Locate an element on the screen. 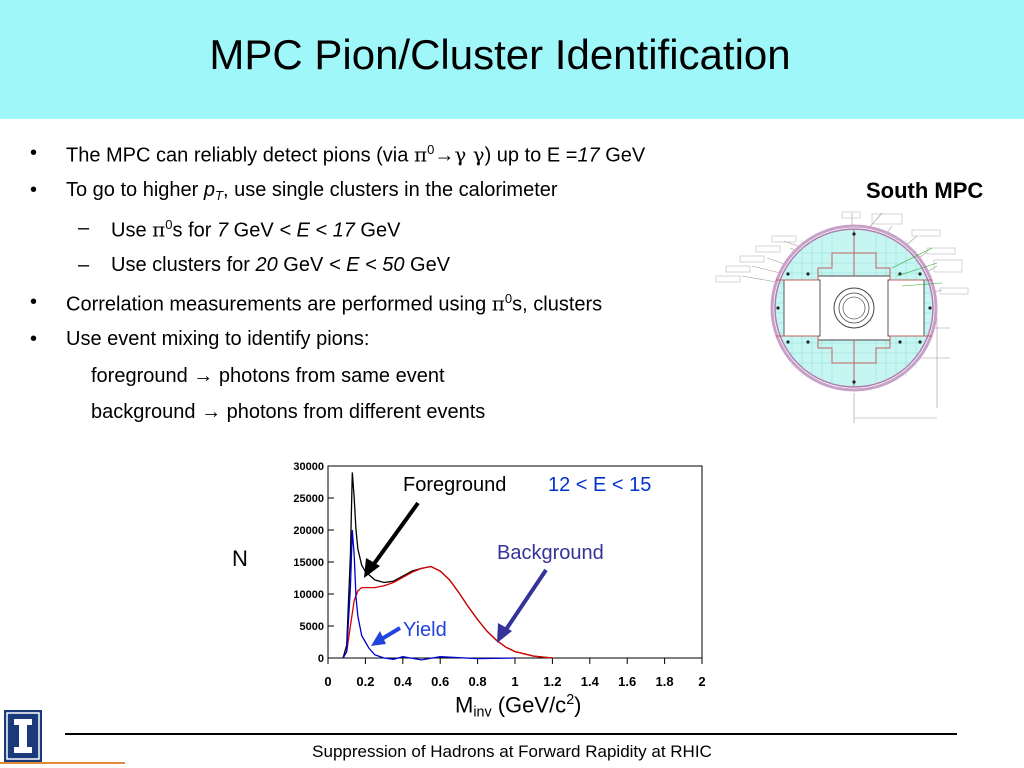  x-axis-label-rest: (GeV/c is located at coordinates (529, 705).